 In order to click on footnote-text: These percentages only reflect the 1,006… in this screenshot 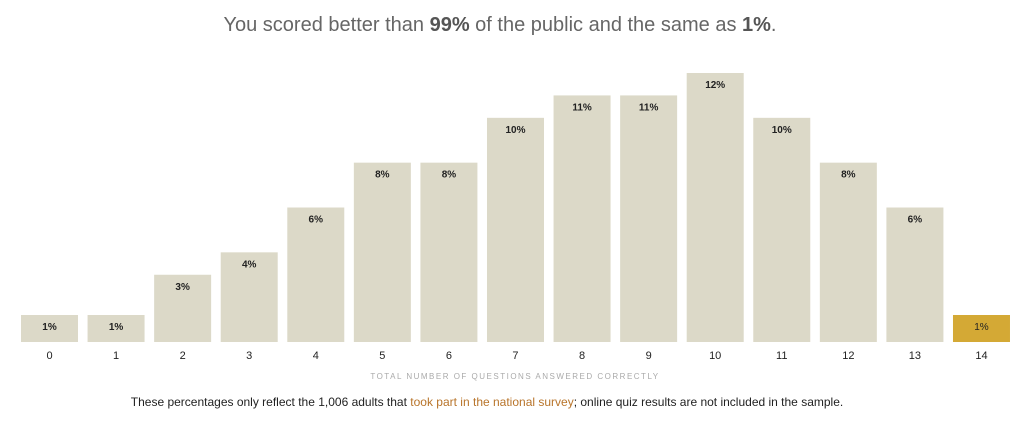, I will do `click(270, 402)`.